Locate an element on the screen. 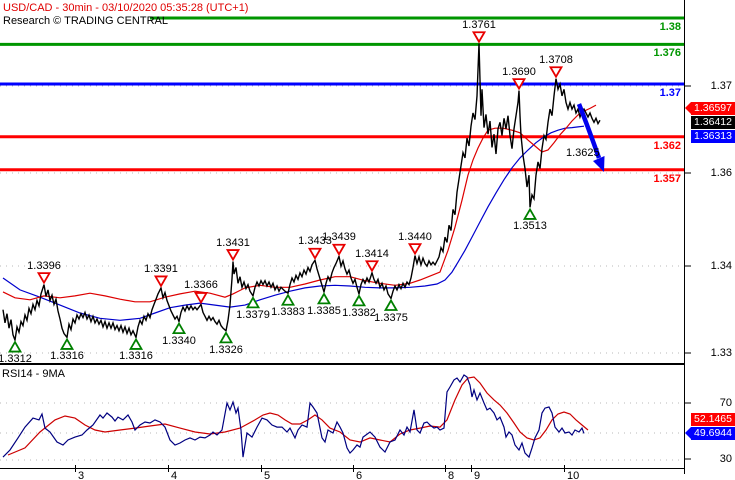  price-tick-label: 1.34 is located at coordinates (721, 266).